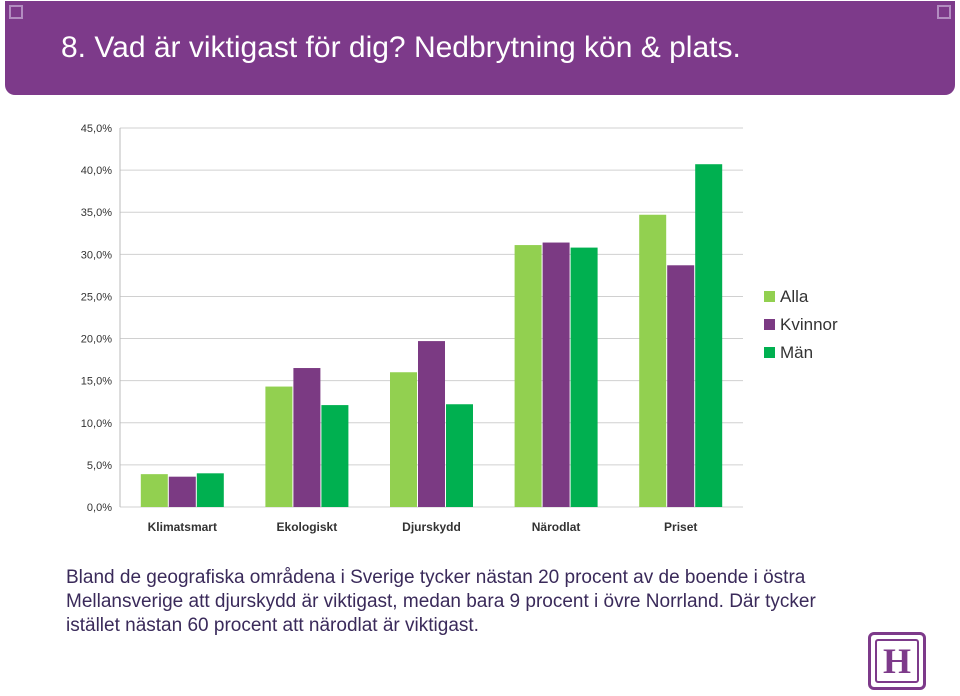 The image size is (960, 696). I want to click on x-tick-label: Djurskydd, so click(431, 527).